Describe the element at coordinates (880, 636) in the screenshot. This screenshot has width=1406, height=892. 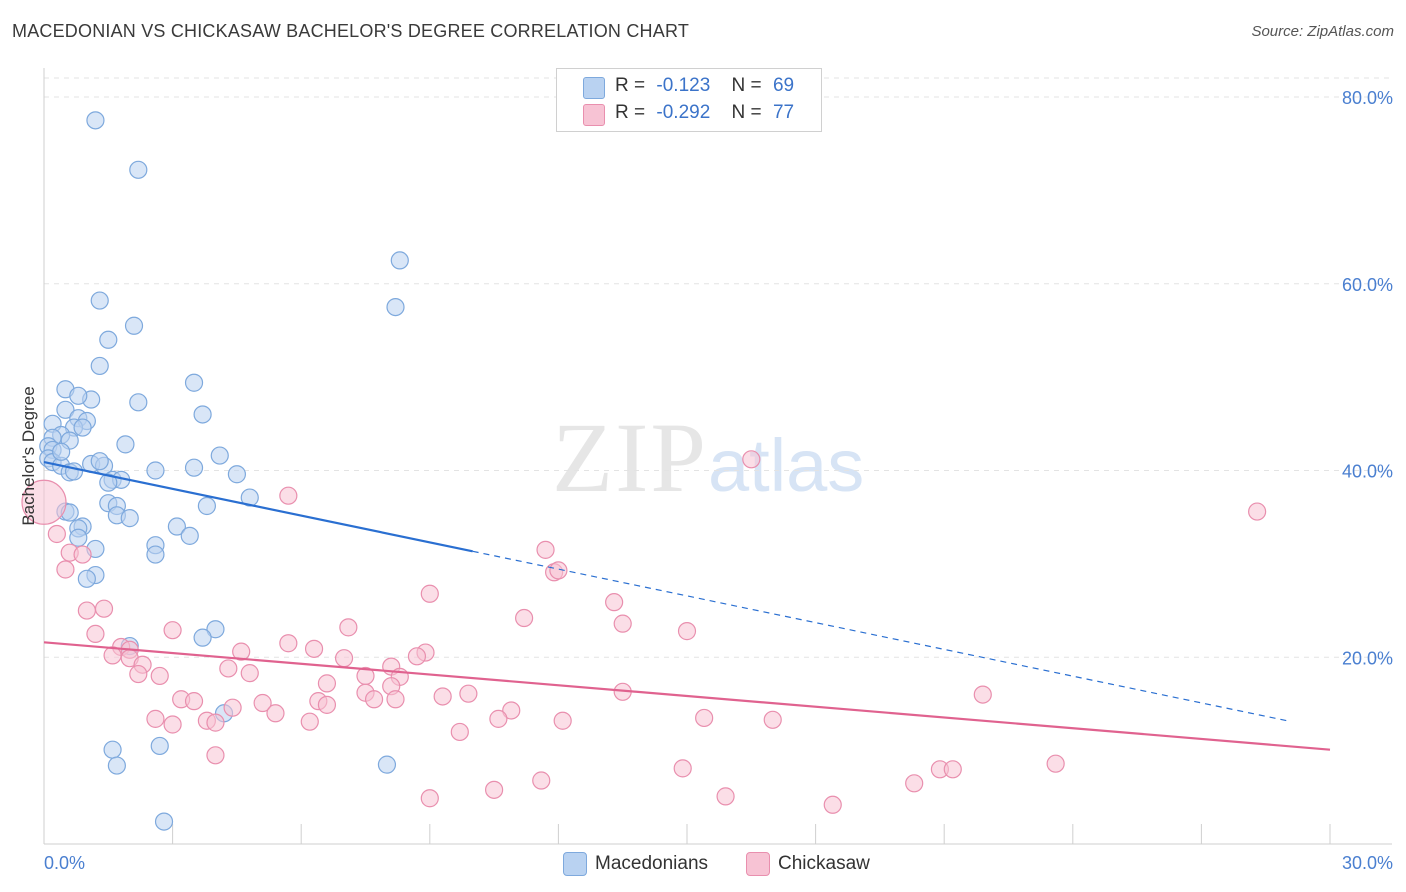
I see `macedonians-trend-extension` at that location.